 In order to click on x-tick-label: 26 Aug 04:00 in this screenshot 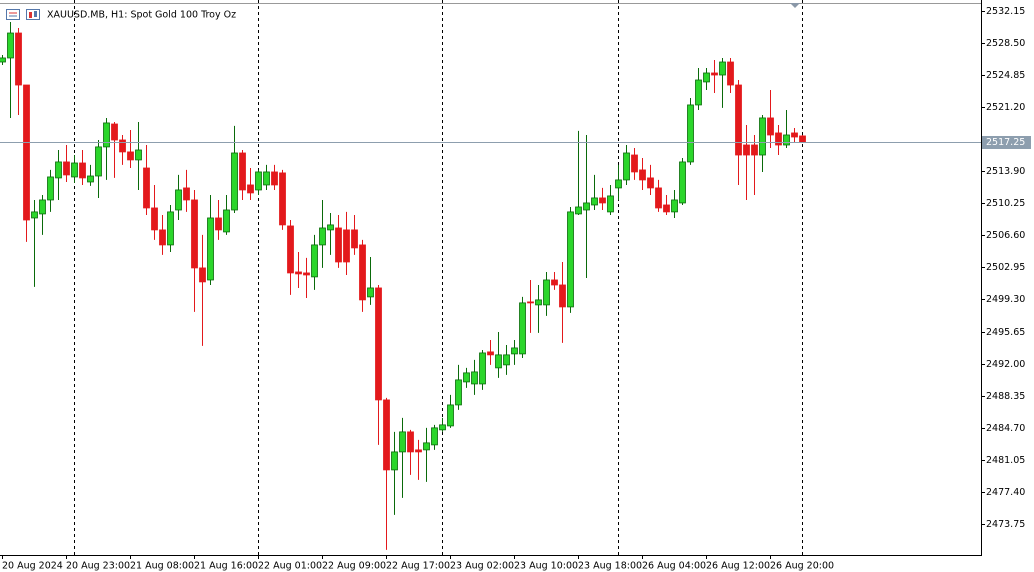, I will do `click(674, 566)`.